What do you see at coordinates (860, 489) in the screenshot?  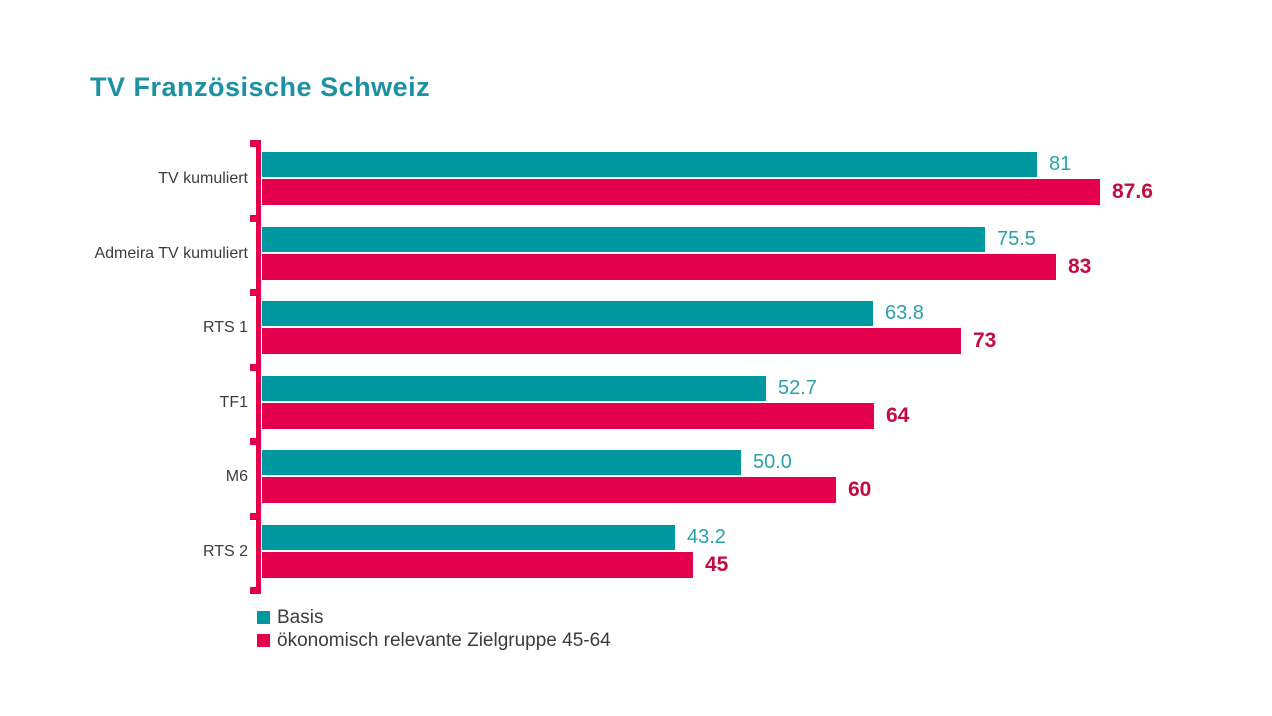 I see `bar-value-label: 60` at bounding box center [860, 489].